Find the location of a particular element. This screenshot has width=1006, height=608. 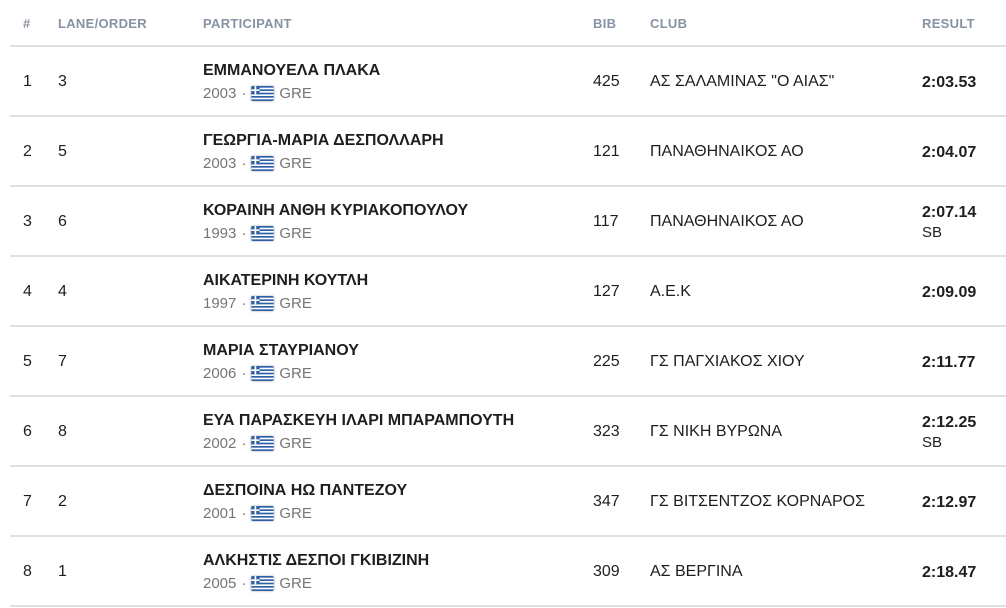

row-club: ΓΣ ΠΑΓΧΙΑΚΟΣ ΧΙΟΥ is located at coordinates (727, 361).